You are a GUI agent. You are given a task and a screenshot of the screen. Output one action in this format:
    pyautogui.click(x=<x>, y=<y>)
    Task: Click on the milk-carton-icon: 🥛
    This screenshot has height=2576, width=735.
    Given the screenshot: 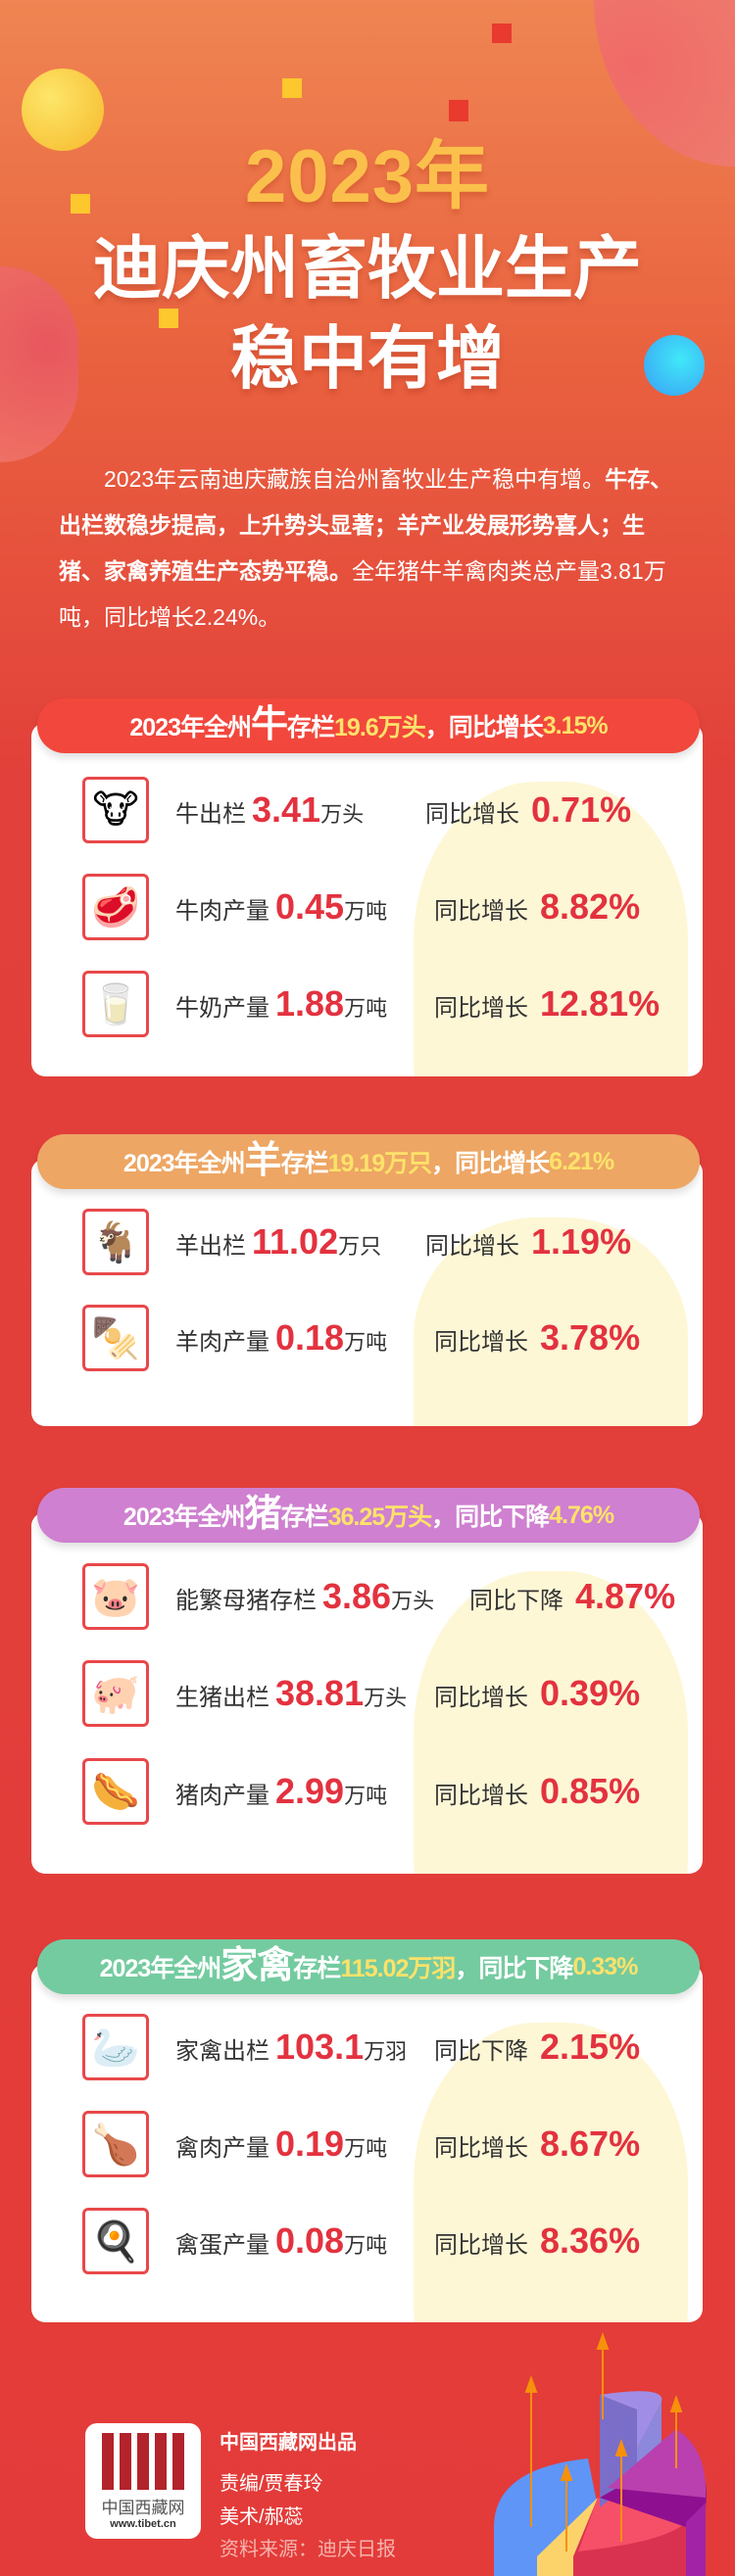 What is the action you would take?
    pyautogui.click(x=115, y=1004)
    